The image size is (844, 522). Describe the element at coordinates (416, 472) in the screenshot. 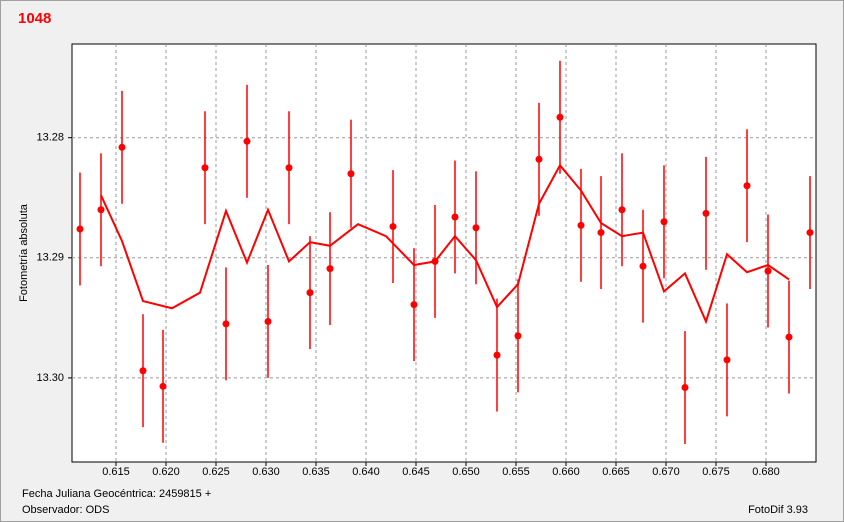

I see `x-tick-label: 0.645` at that location.